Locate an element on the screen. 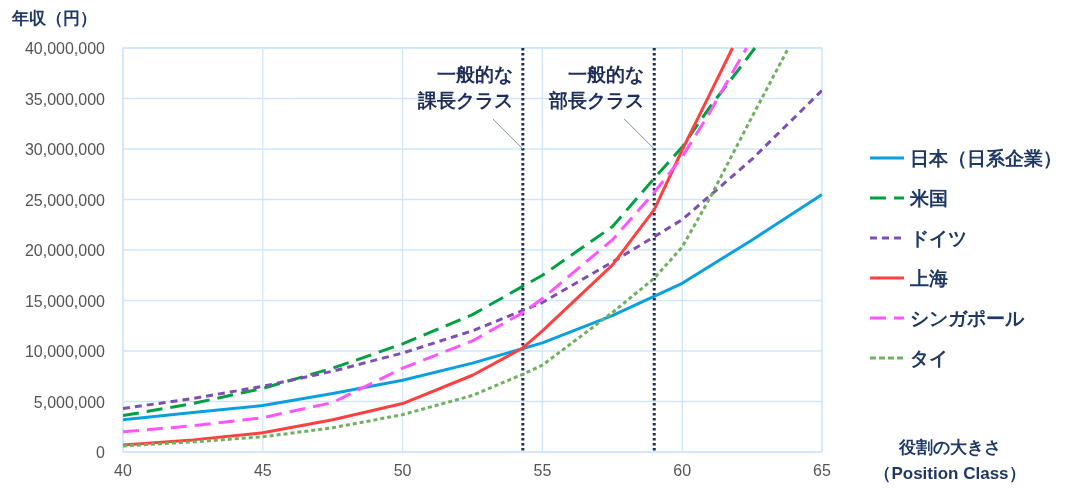 The image size is (1073, 490). y-tick-label: 30,000,000 is located at coordinates (65, 149).